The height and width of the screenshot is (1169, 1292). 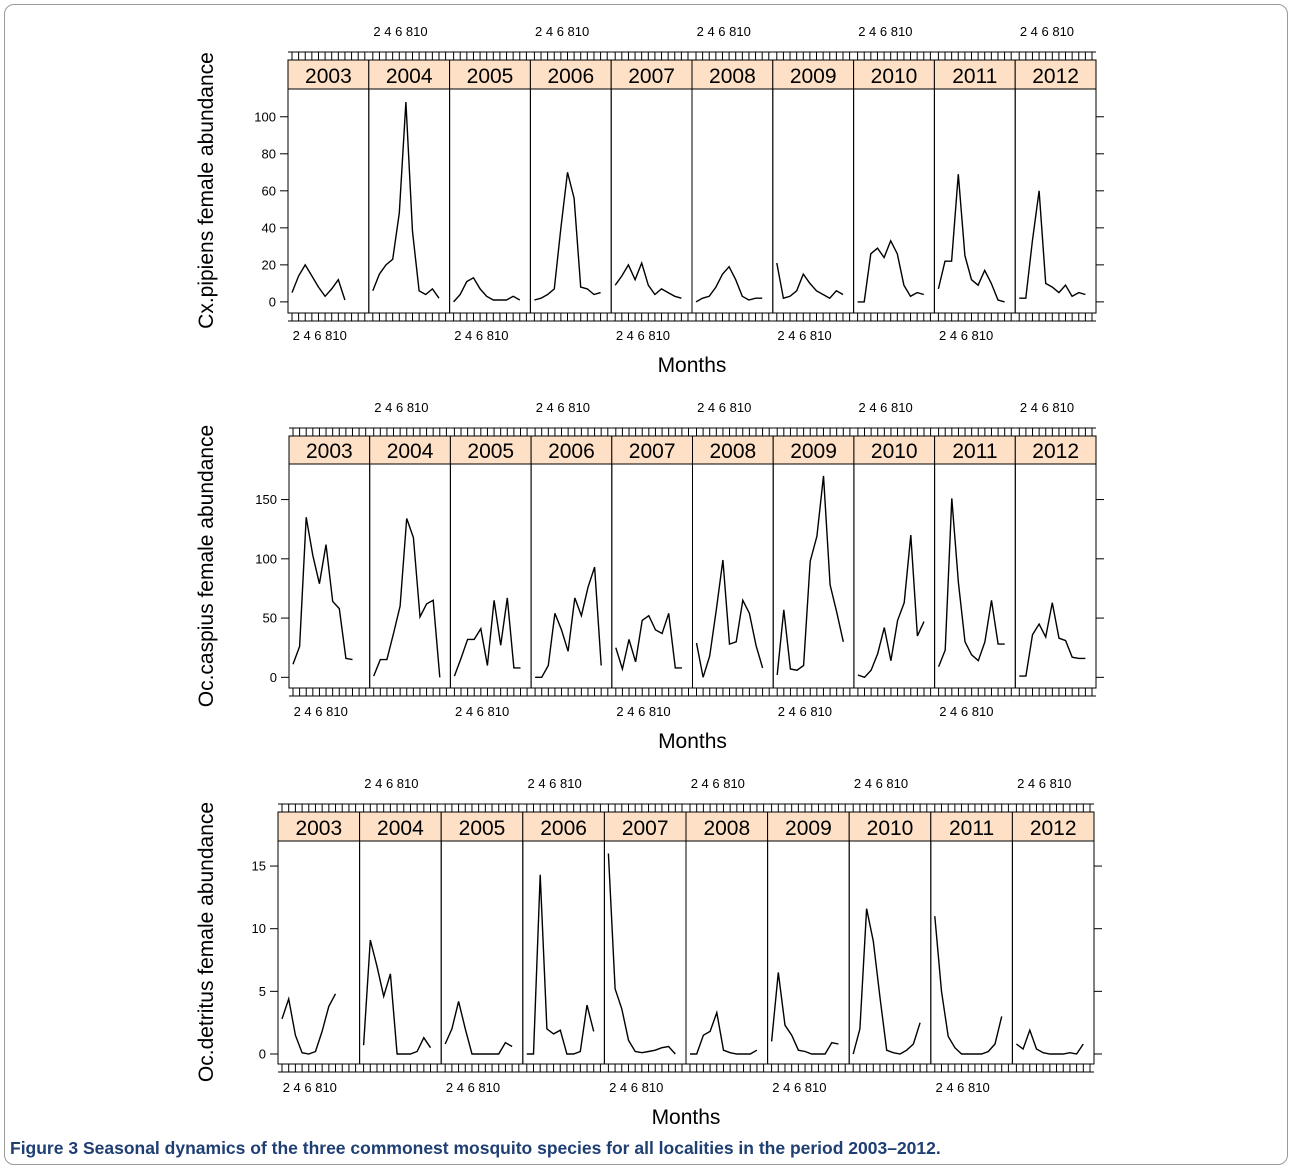 What do you see at coordinates (645, 949) in the screenshot?
I see `panel-2007: 2 4 6 810 2007` at bounding box center [645, 949].